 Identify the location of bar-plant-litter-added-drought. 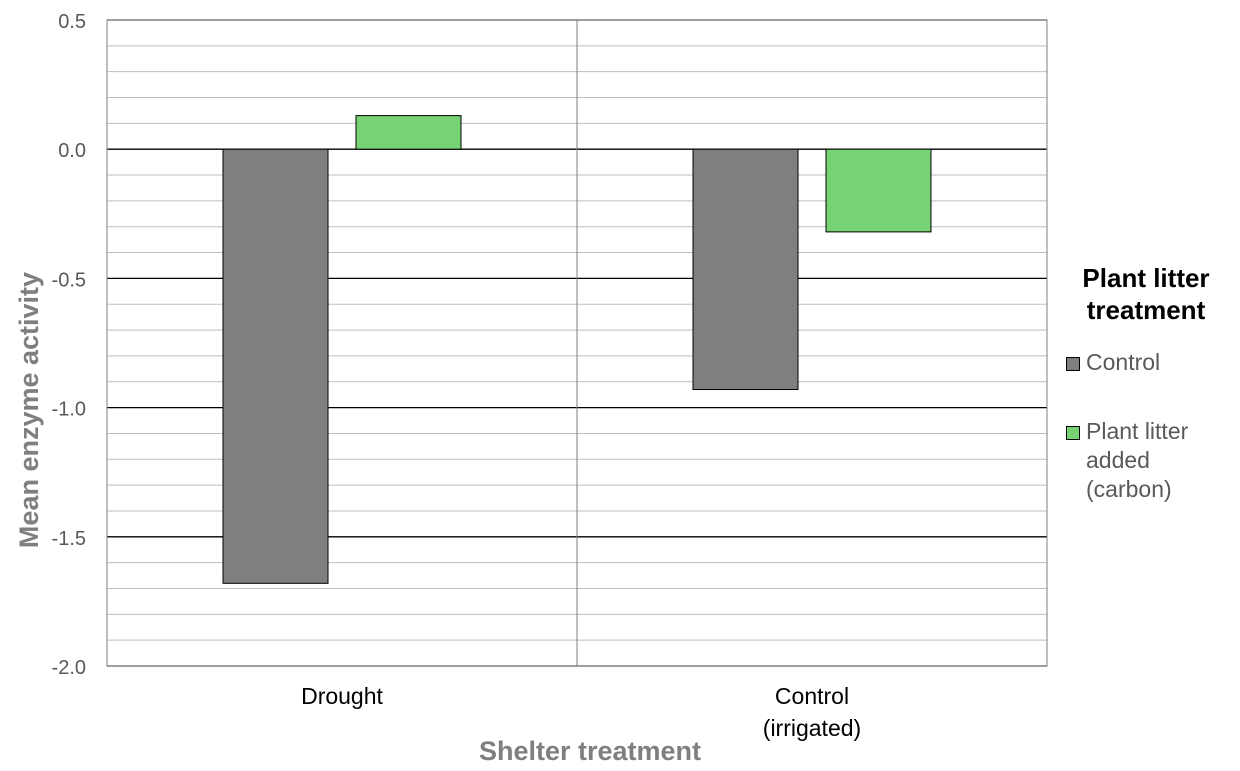
(408, 132).